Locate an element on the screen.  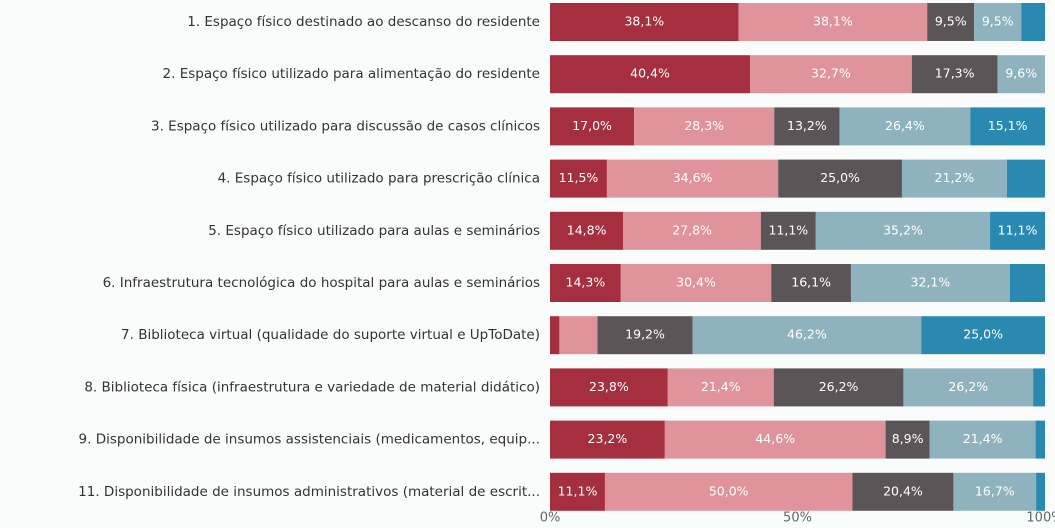
data-label: 11,5% is located at coordinates (579, 177).